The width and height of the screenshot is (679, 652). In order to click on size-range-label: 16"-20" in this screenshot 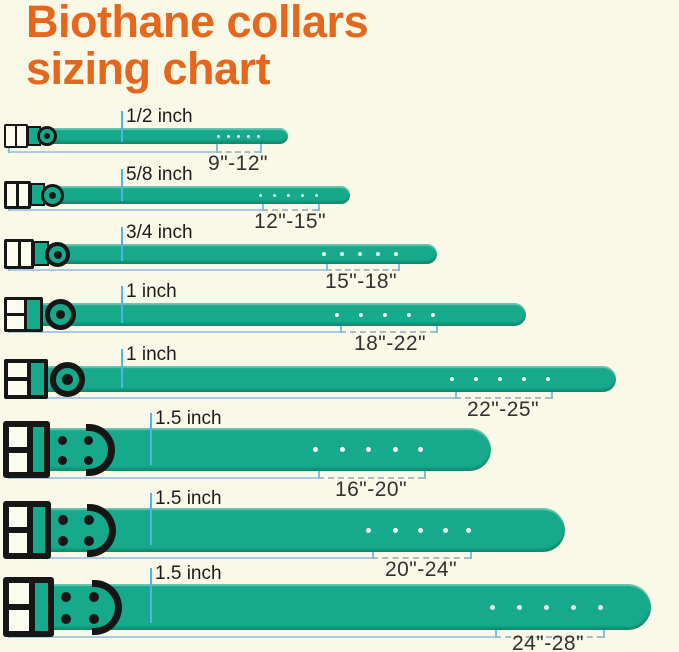, I will do `click(371, 489)`.